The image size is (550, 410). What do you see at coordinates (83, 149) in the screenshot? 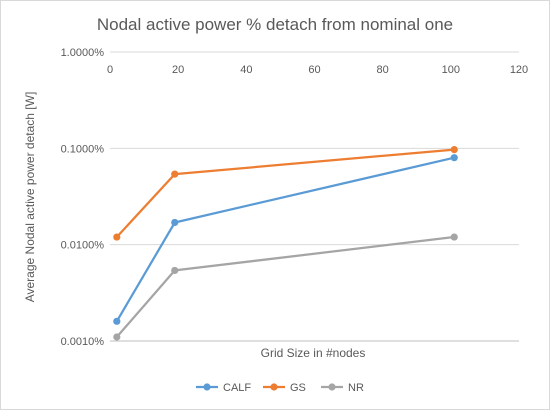
I see `y-tick-label: 0.1000%` at bounding box center [83, 149].